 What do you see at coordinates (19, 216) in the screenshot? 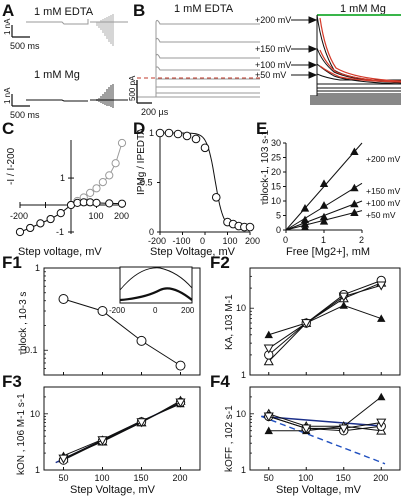
I see `c-xtick-label: -200` at bounding box center [19, 216].